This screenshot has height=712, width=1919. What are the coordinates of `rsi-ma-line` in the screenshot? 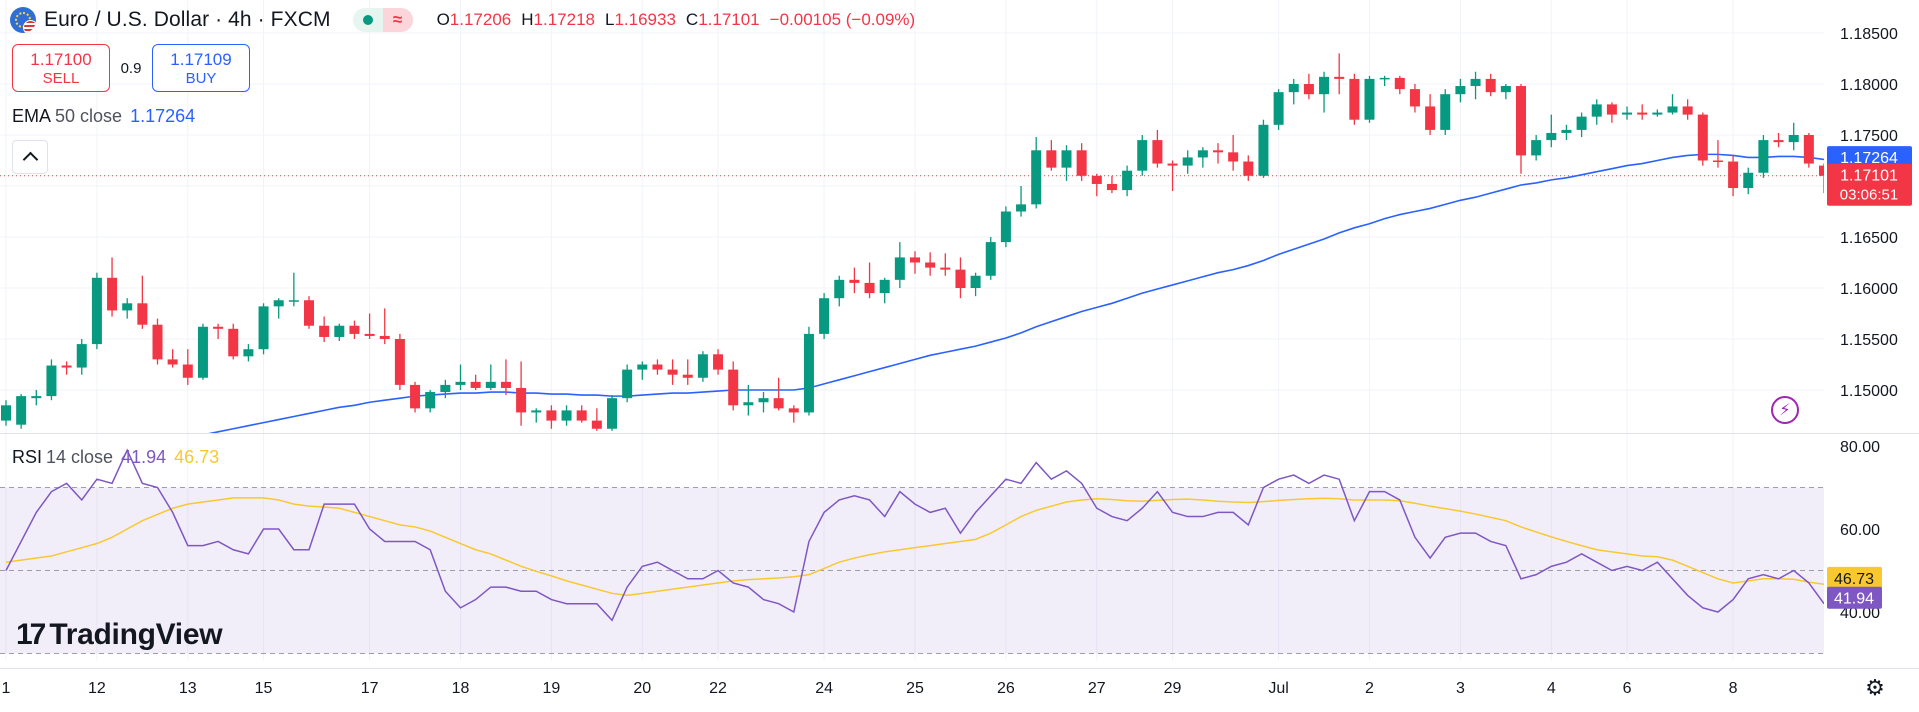 It's located at (914, 547).